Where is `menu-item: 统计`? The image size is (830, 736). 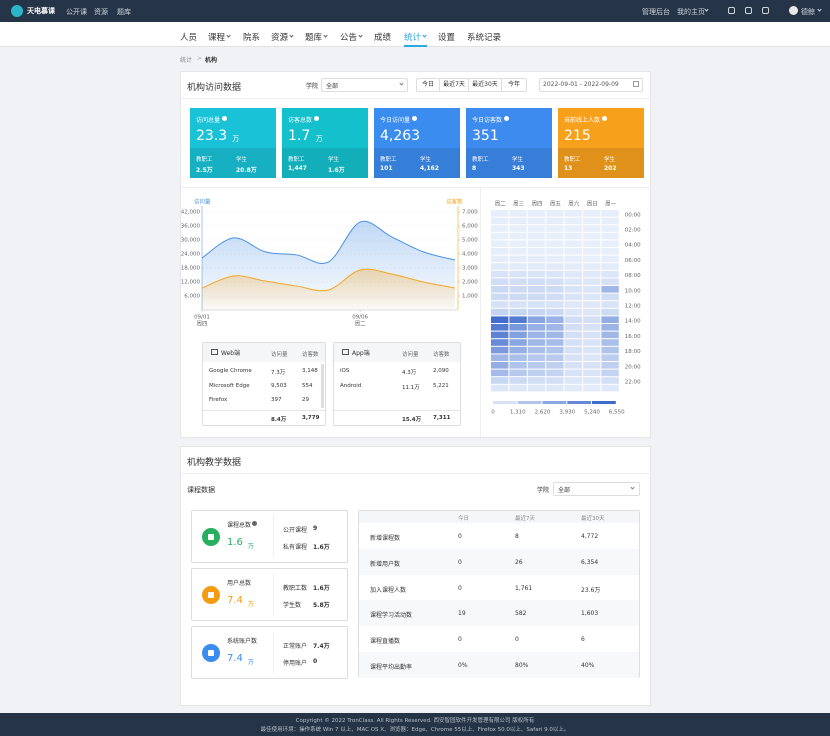 menu-item: 统计 is located at coordinates (413, 38).